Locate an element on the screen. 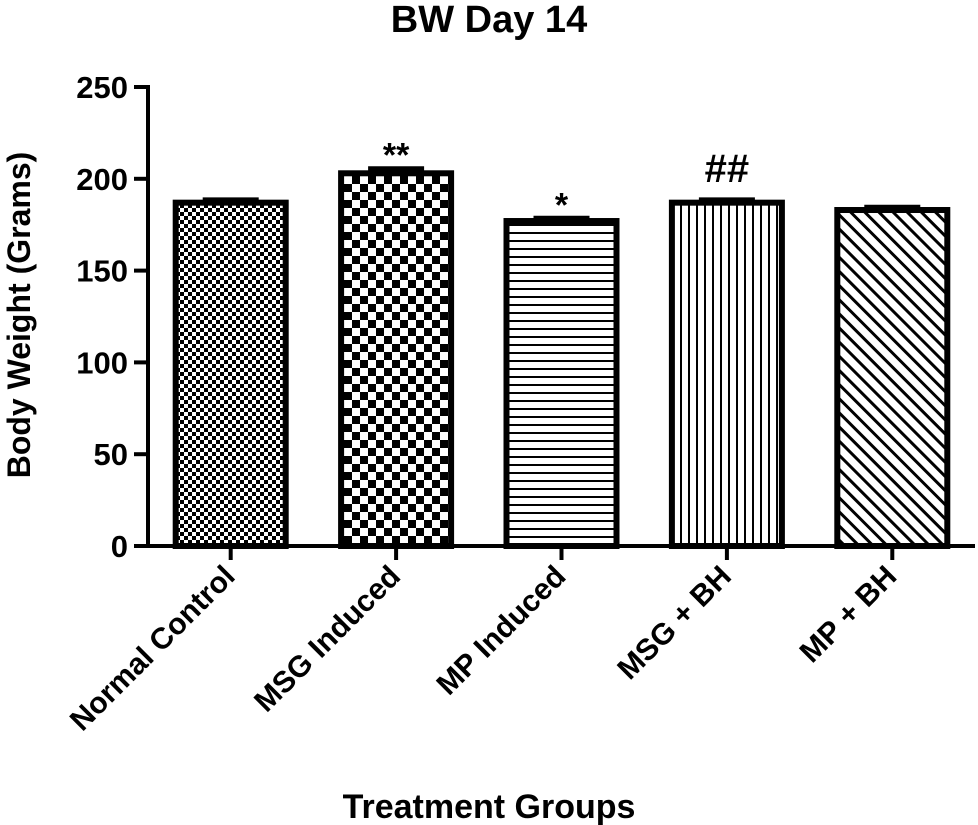 The height and width of the screenshot is (825, 978). x-axis-label: Treatment Groups is located at coordinates (489, 806).